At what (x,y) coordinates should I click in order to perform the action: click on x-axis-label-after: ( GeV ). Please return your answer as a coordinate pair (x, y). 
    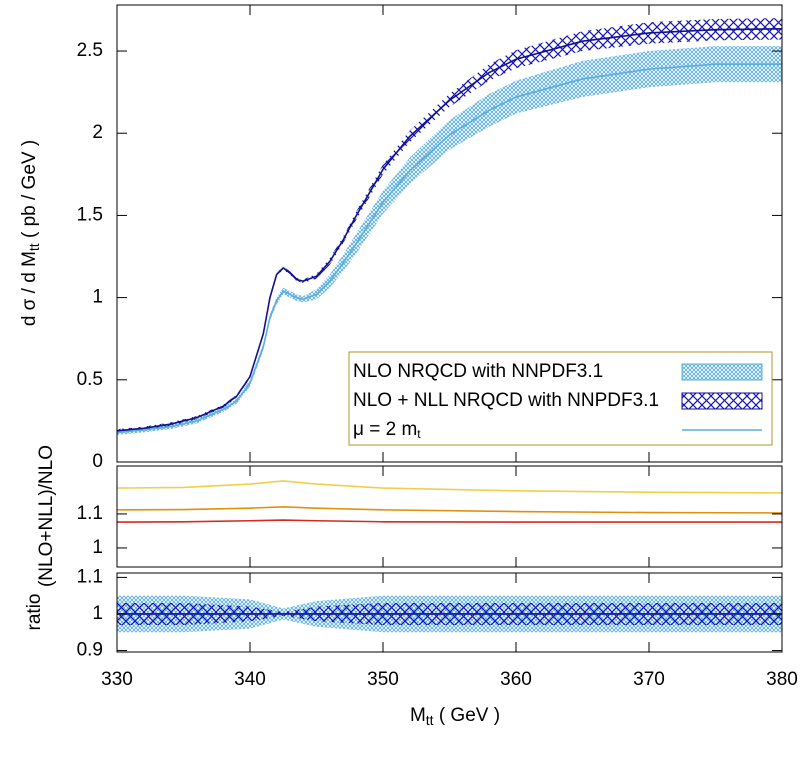
    Looking at the image, I should click on (467, 715).